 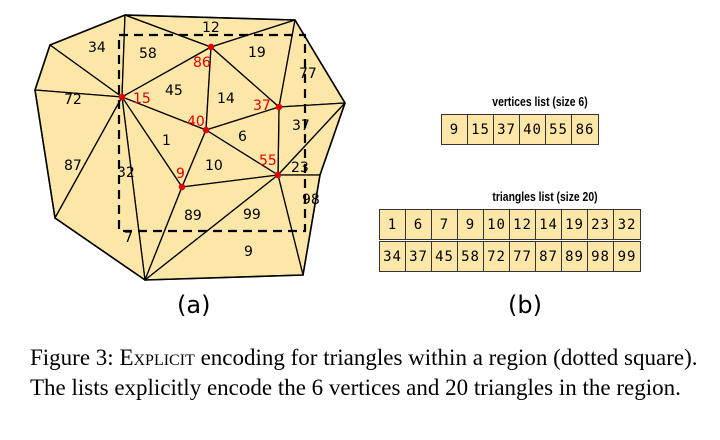 I want to click on panel-a-label: (a), so click(x=194, y=305).